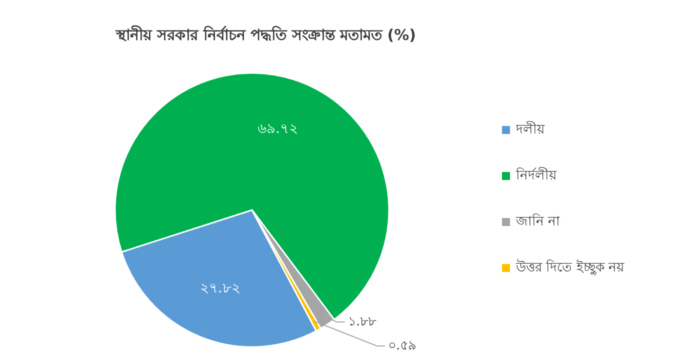  Describe the element at coordinates (530, 130) in the screenshot. I see `legend-label: দলীয়` at that location.